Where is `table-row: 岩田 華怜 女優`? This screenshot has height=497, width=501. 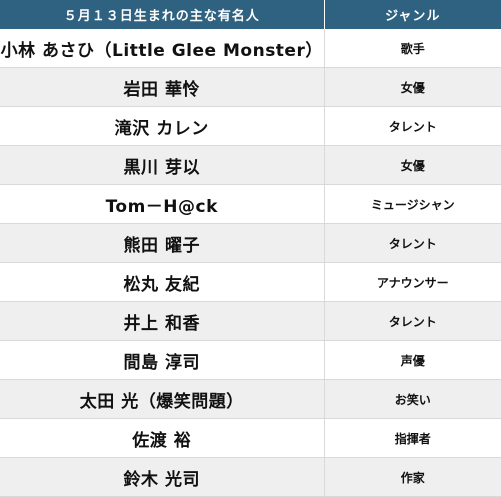
table-row: 岩田 華怜 女優 is located at coordinates (250, 87).